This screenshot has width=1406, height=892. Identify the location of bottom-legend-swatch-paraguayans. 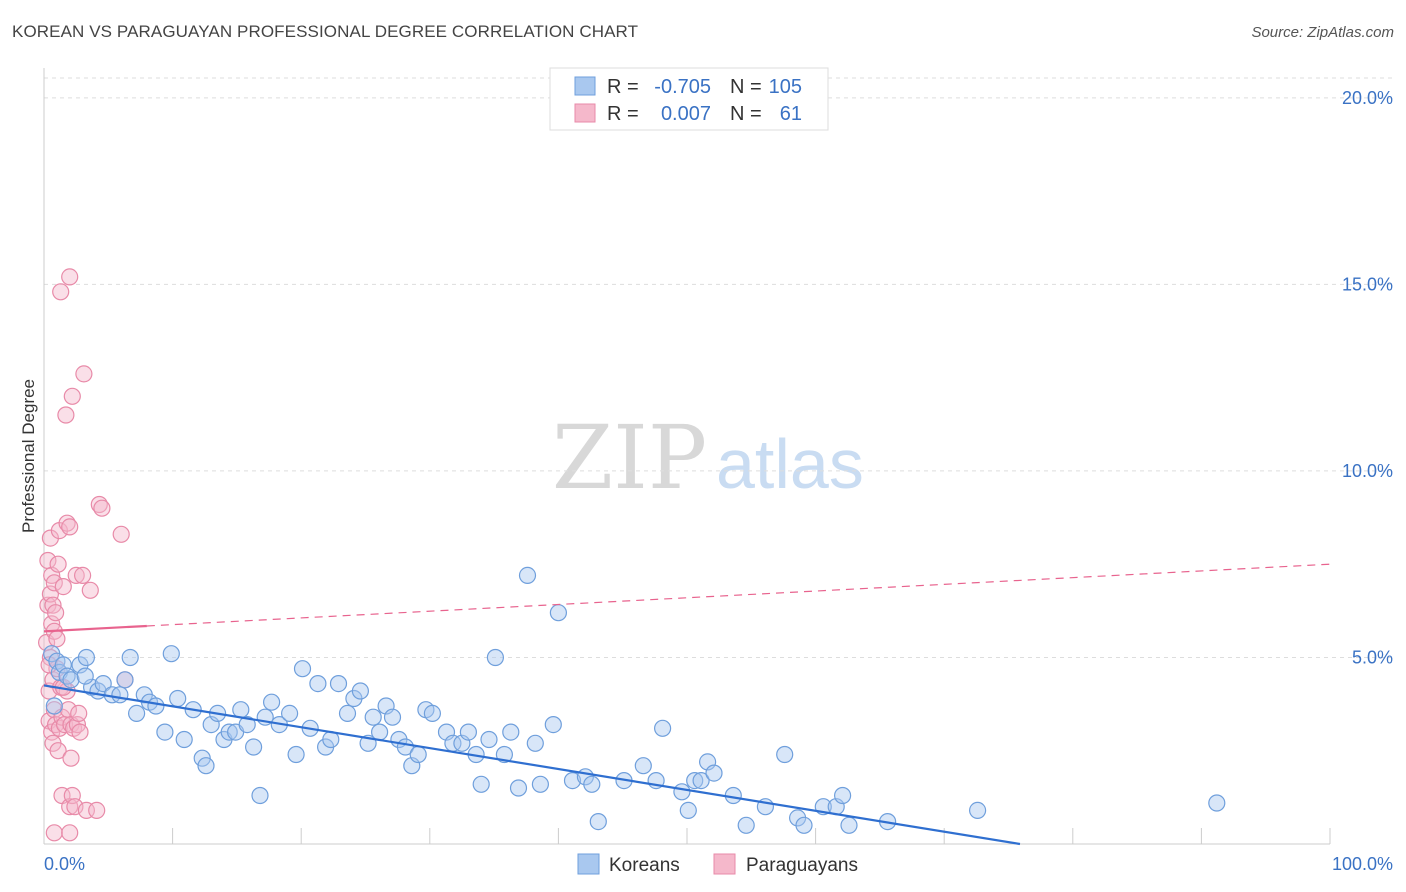
(724, 864).